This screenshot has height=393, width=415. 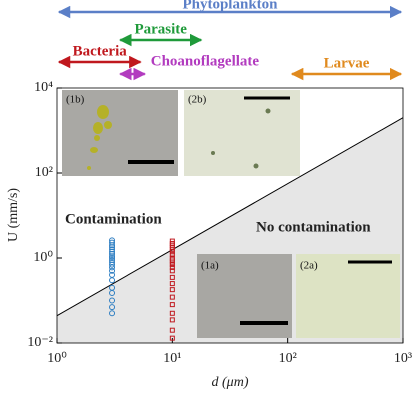 What do you see at coordinates (197, 100) in the screenshot?
I see `inset-label: (2b)` at bounding box center [197, 100].